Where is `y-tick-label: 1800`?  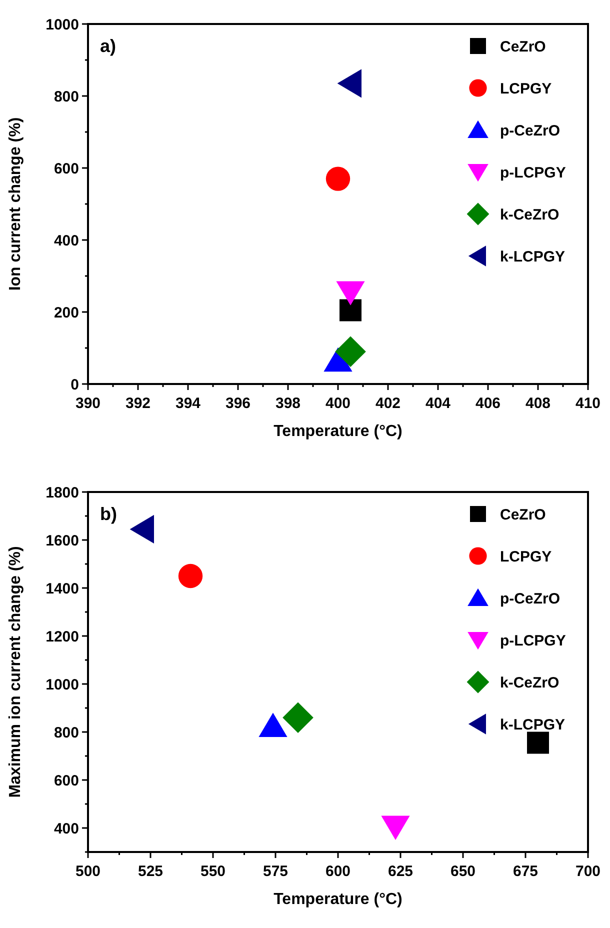
y-tick-label: 1800 is located at coordinates (62, 493).